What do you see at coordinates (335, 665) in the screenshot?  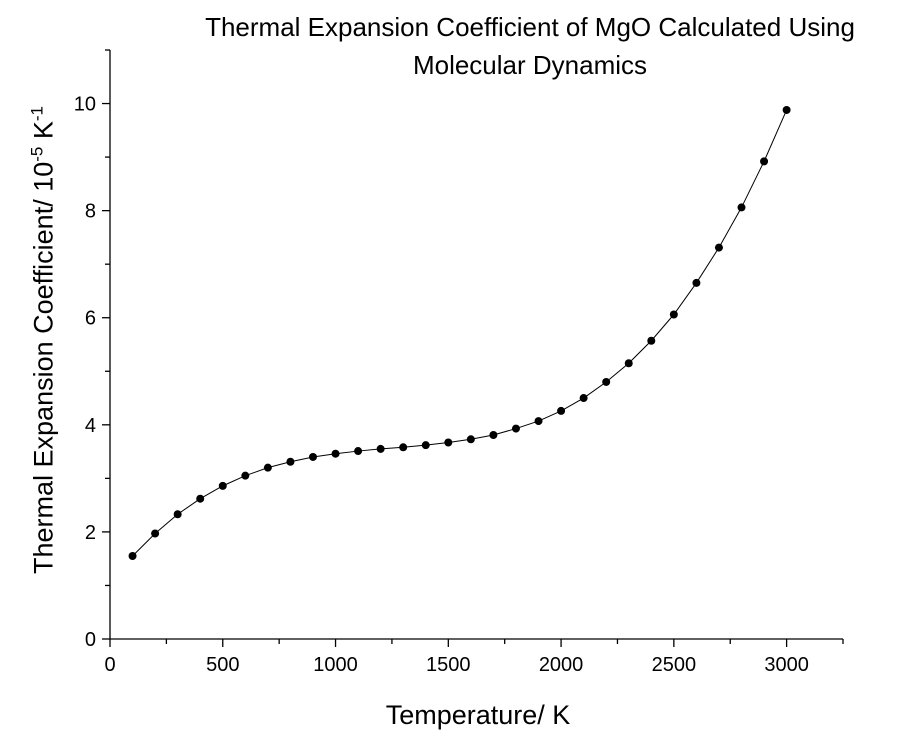 I see `x-tick-label: 1000` at bounding box center [335, 665].